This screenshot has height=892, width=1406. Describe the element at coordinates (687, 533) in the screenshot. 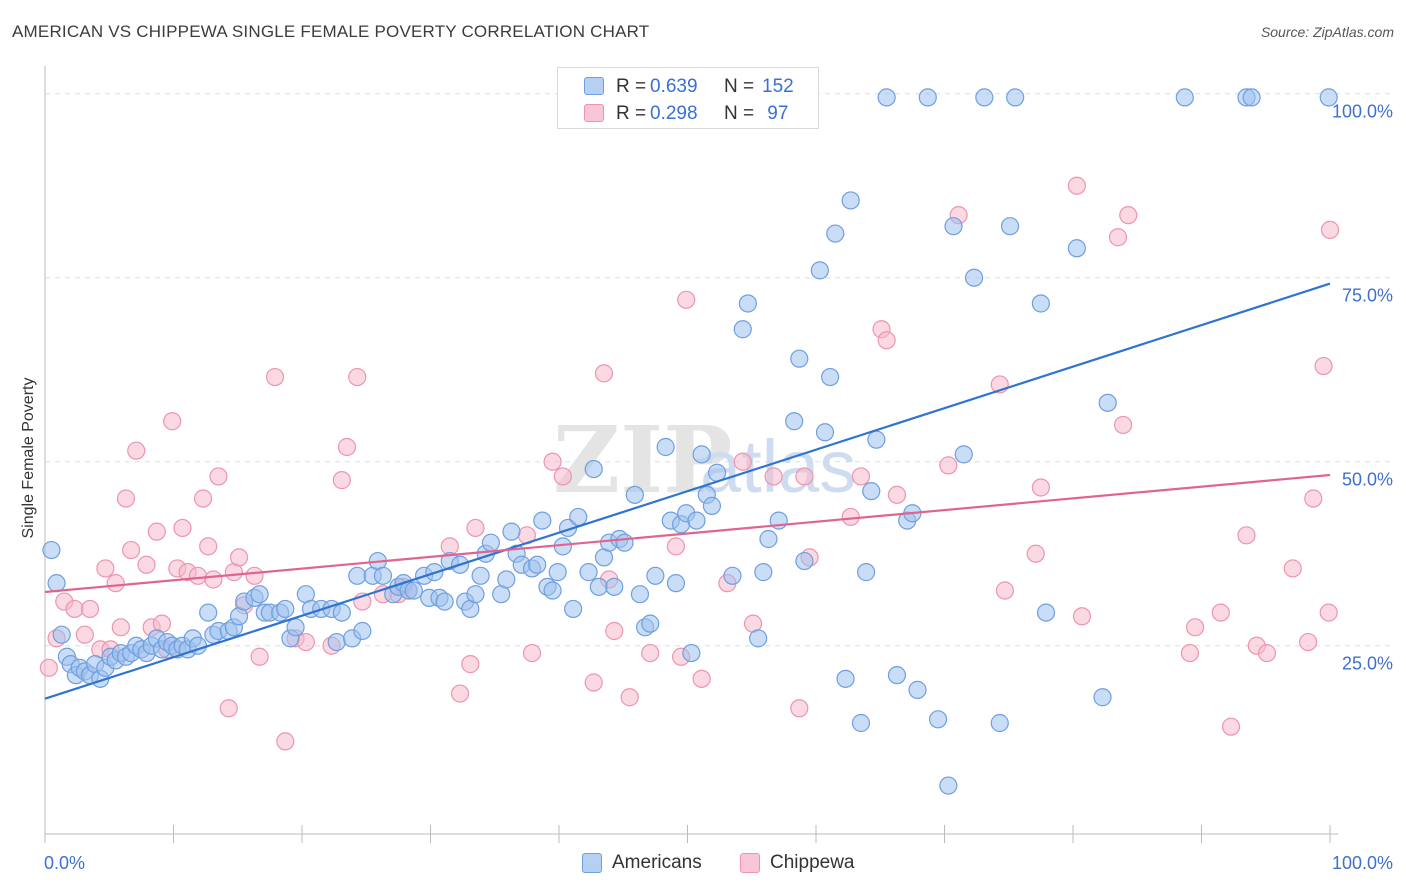

I see `chippewa-trend-line` at that location.